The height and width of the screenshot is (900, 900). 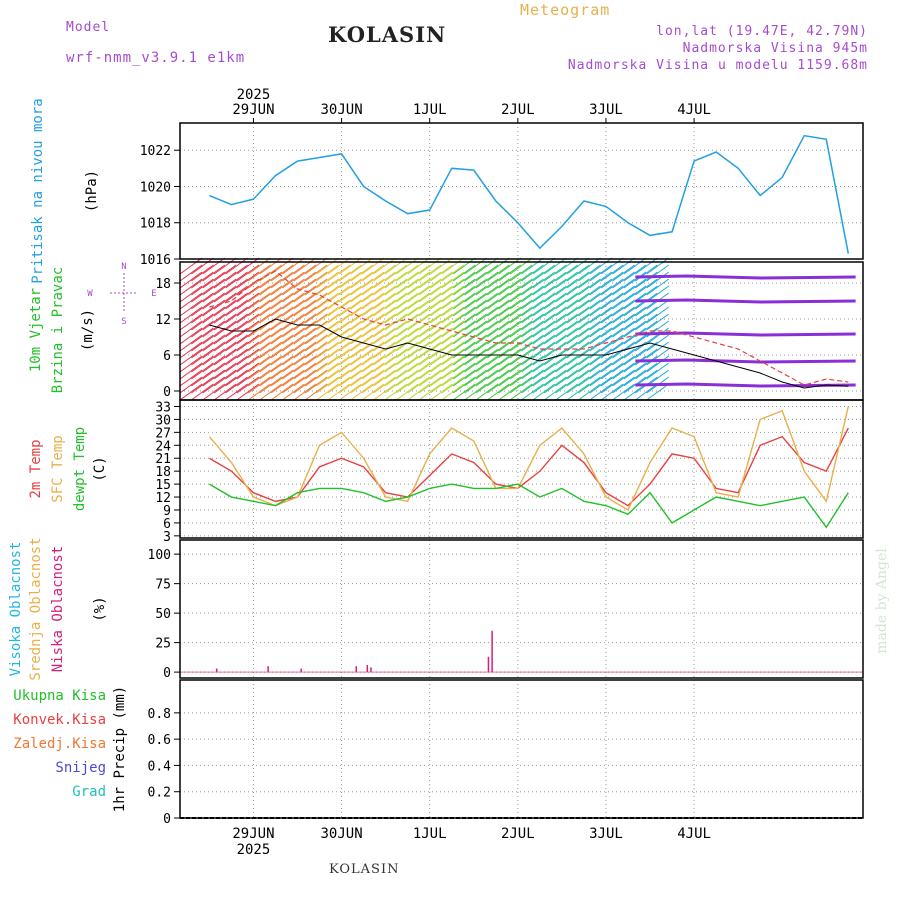 I want to click on top-date-label: 30JUN, so click(x=341, y=110).